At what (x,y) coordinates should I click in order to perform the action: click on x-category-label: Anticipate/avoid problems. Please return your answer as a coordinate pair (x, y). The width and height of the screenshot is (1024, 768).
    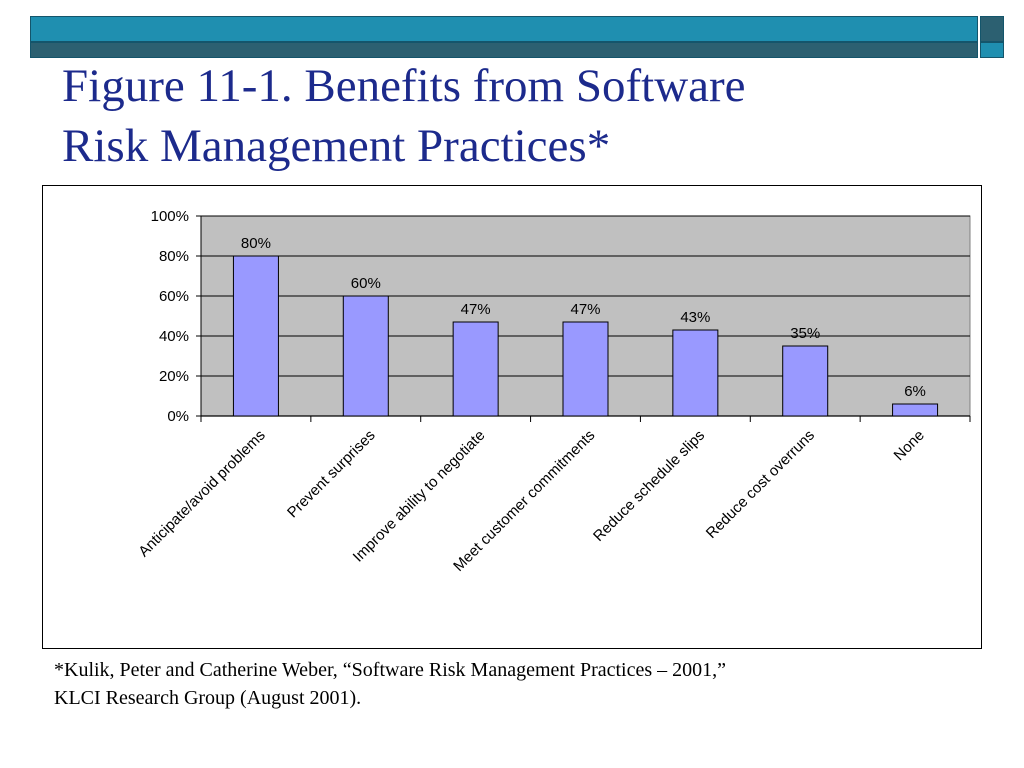
    Looking at the image, I should click on (201, 493).